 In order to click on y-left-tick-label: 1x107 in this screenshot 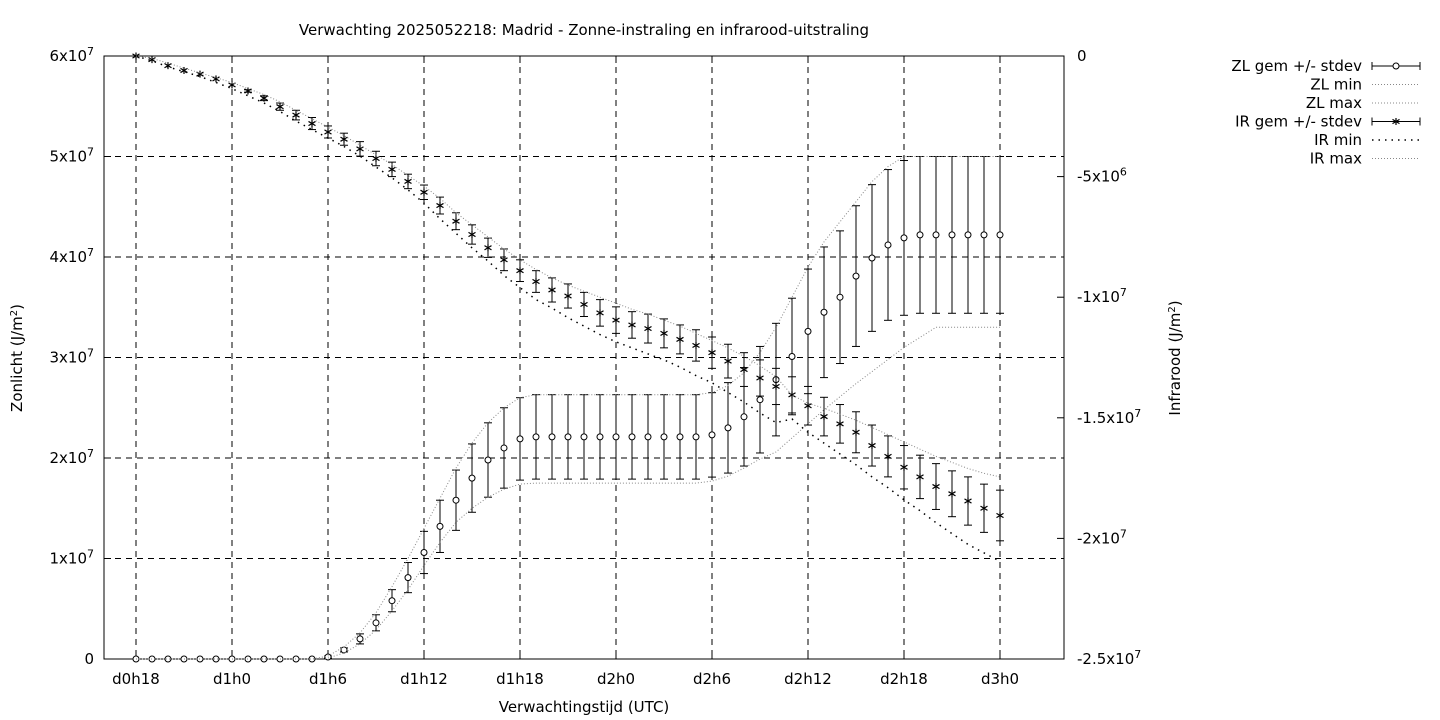, I will do `click(71, 558)`.